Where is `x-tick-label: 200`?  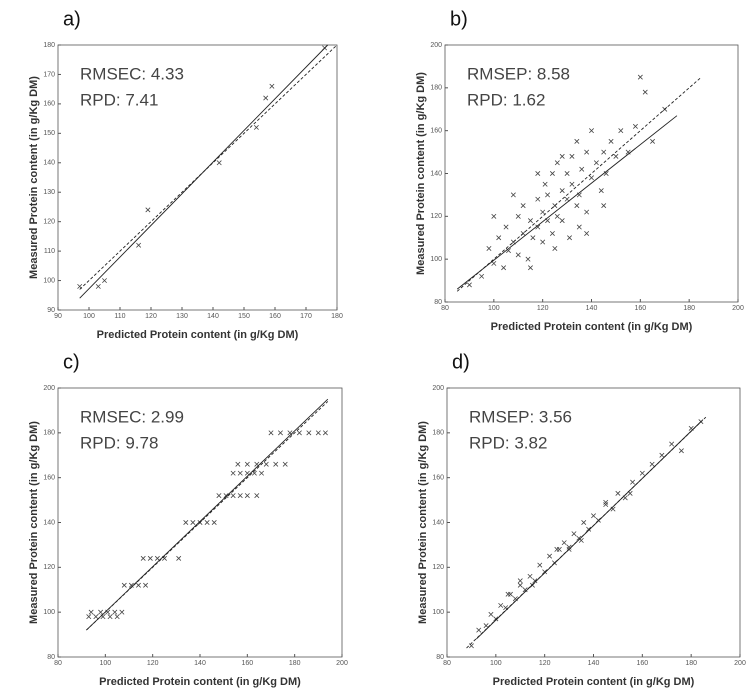 x-tick-label: 200 is located at coordinates (740, 663).